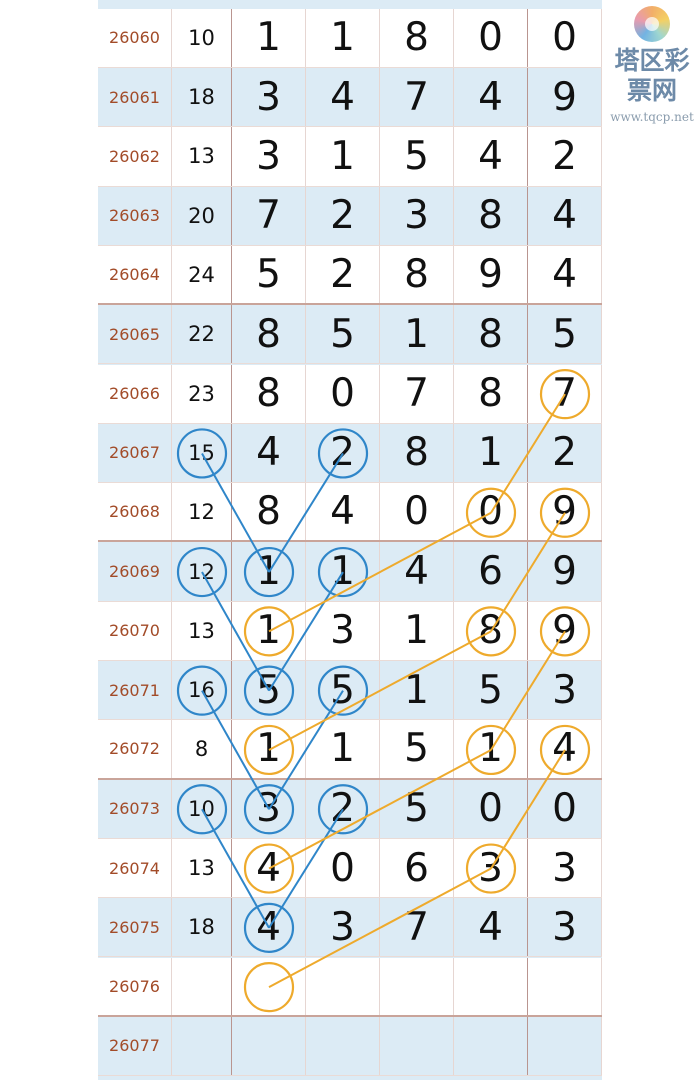 Image resolution: width=700 pixels, height=1080 pixels. I want to click on sum-cell: 23, so click(202, 393).